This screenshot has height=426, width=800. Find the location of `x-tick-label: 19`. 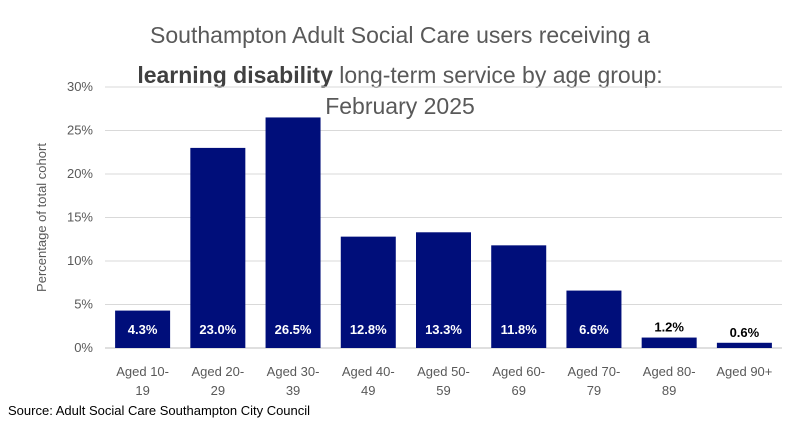

x-tick-label: 19 is located at coordinates (142, 390).